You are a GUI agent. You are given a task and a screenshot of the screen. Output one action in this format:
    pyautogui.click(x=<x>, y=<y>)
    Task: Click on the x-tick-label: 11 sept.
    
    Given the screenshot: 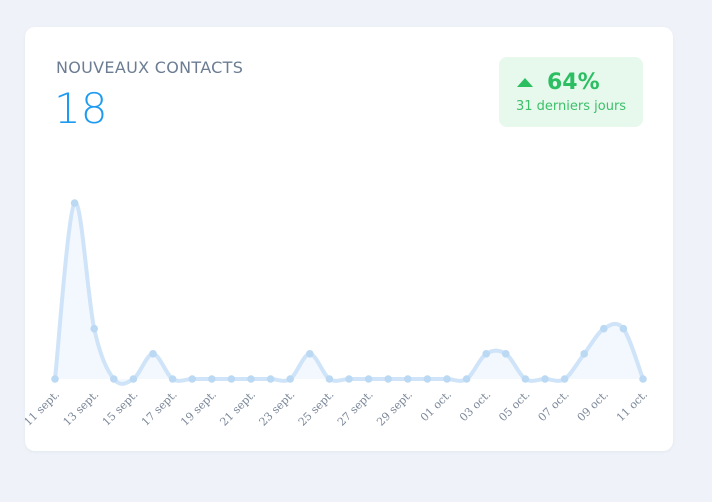 What is the action you would take?
    pyautogui.click(x=43, y=408)
    